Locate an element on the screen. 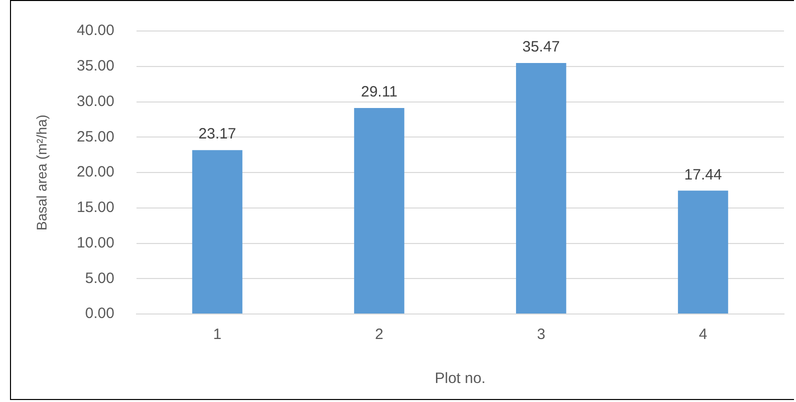  y-tick-label: 15.00 is located at coordinates (95, 207).